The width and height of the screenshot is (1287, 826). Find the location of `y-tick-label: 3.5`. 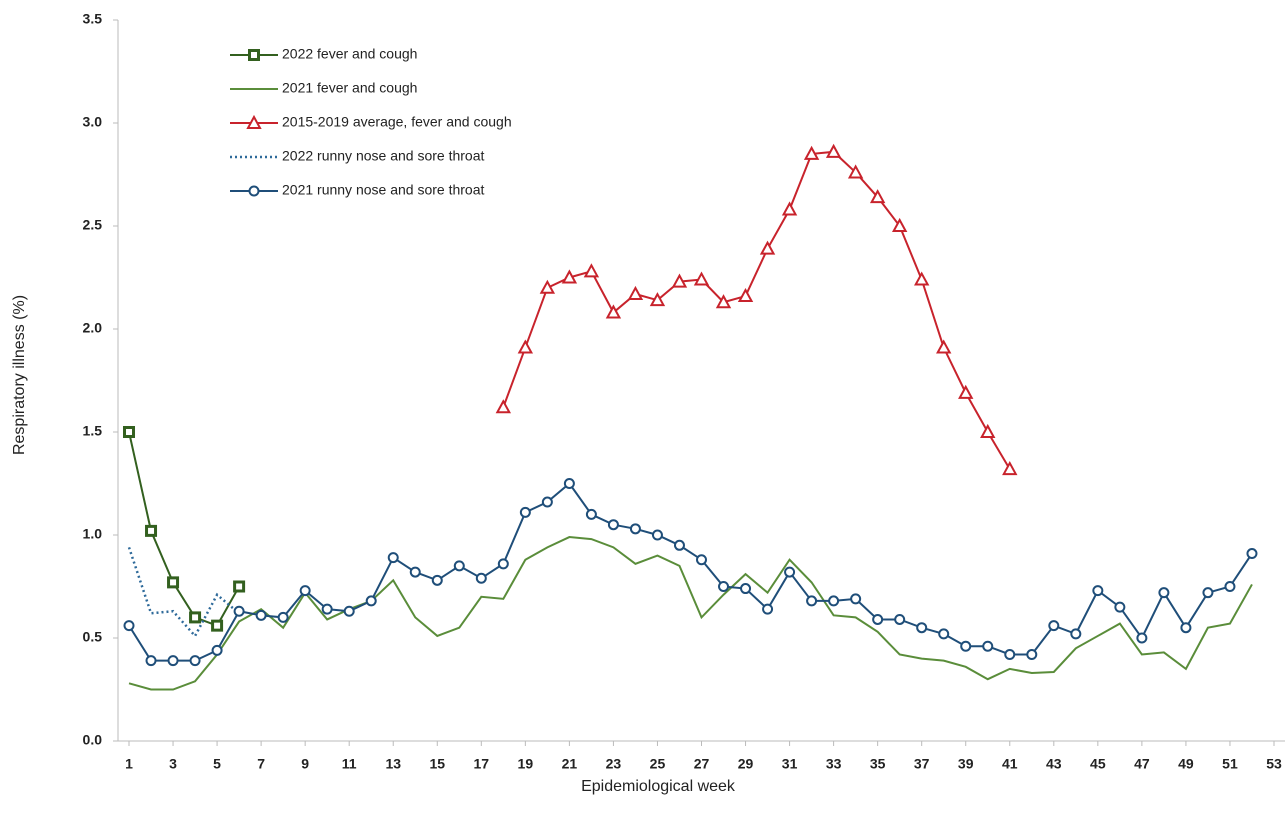

y-tick-label: 3.5 is located at coordinates (93, 19).